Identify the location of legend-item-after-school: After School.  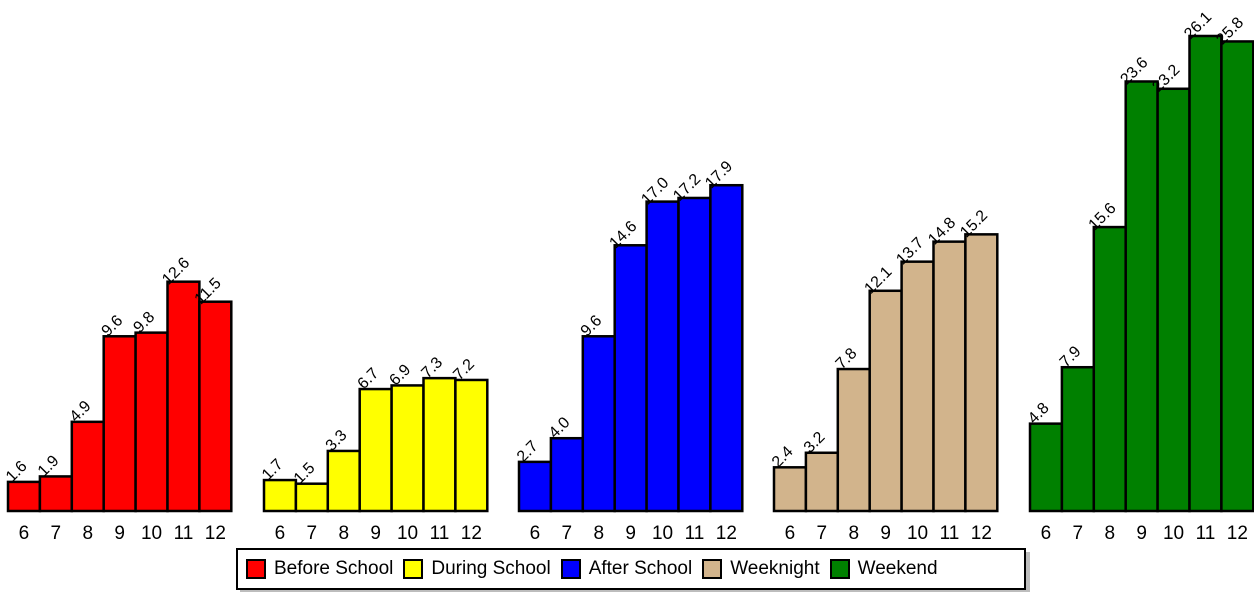
(626, 569).